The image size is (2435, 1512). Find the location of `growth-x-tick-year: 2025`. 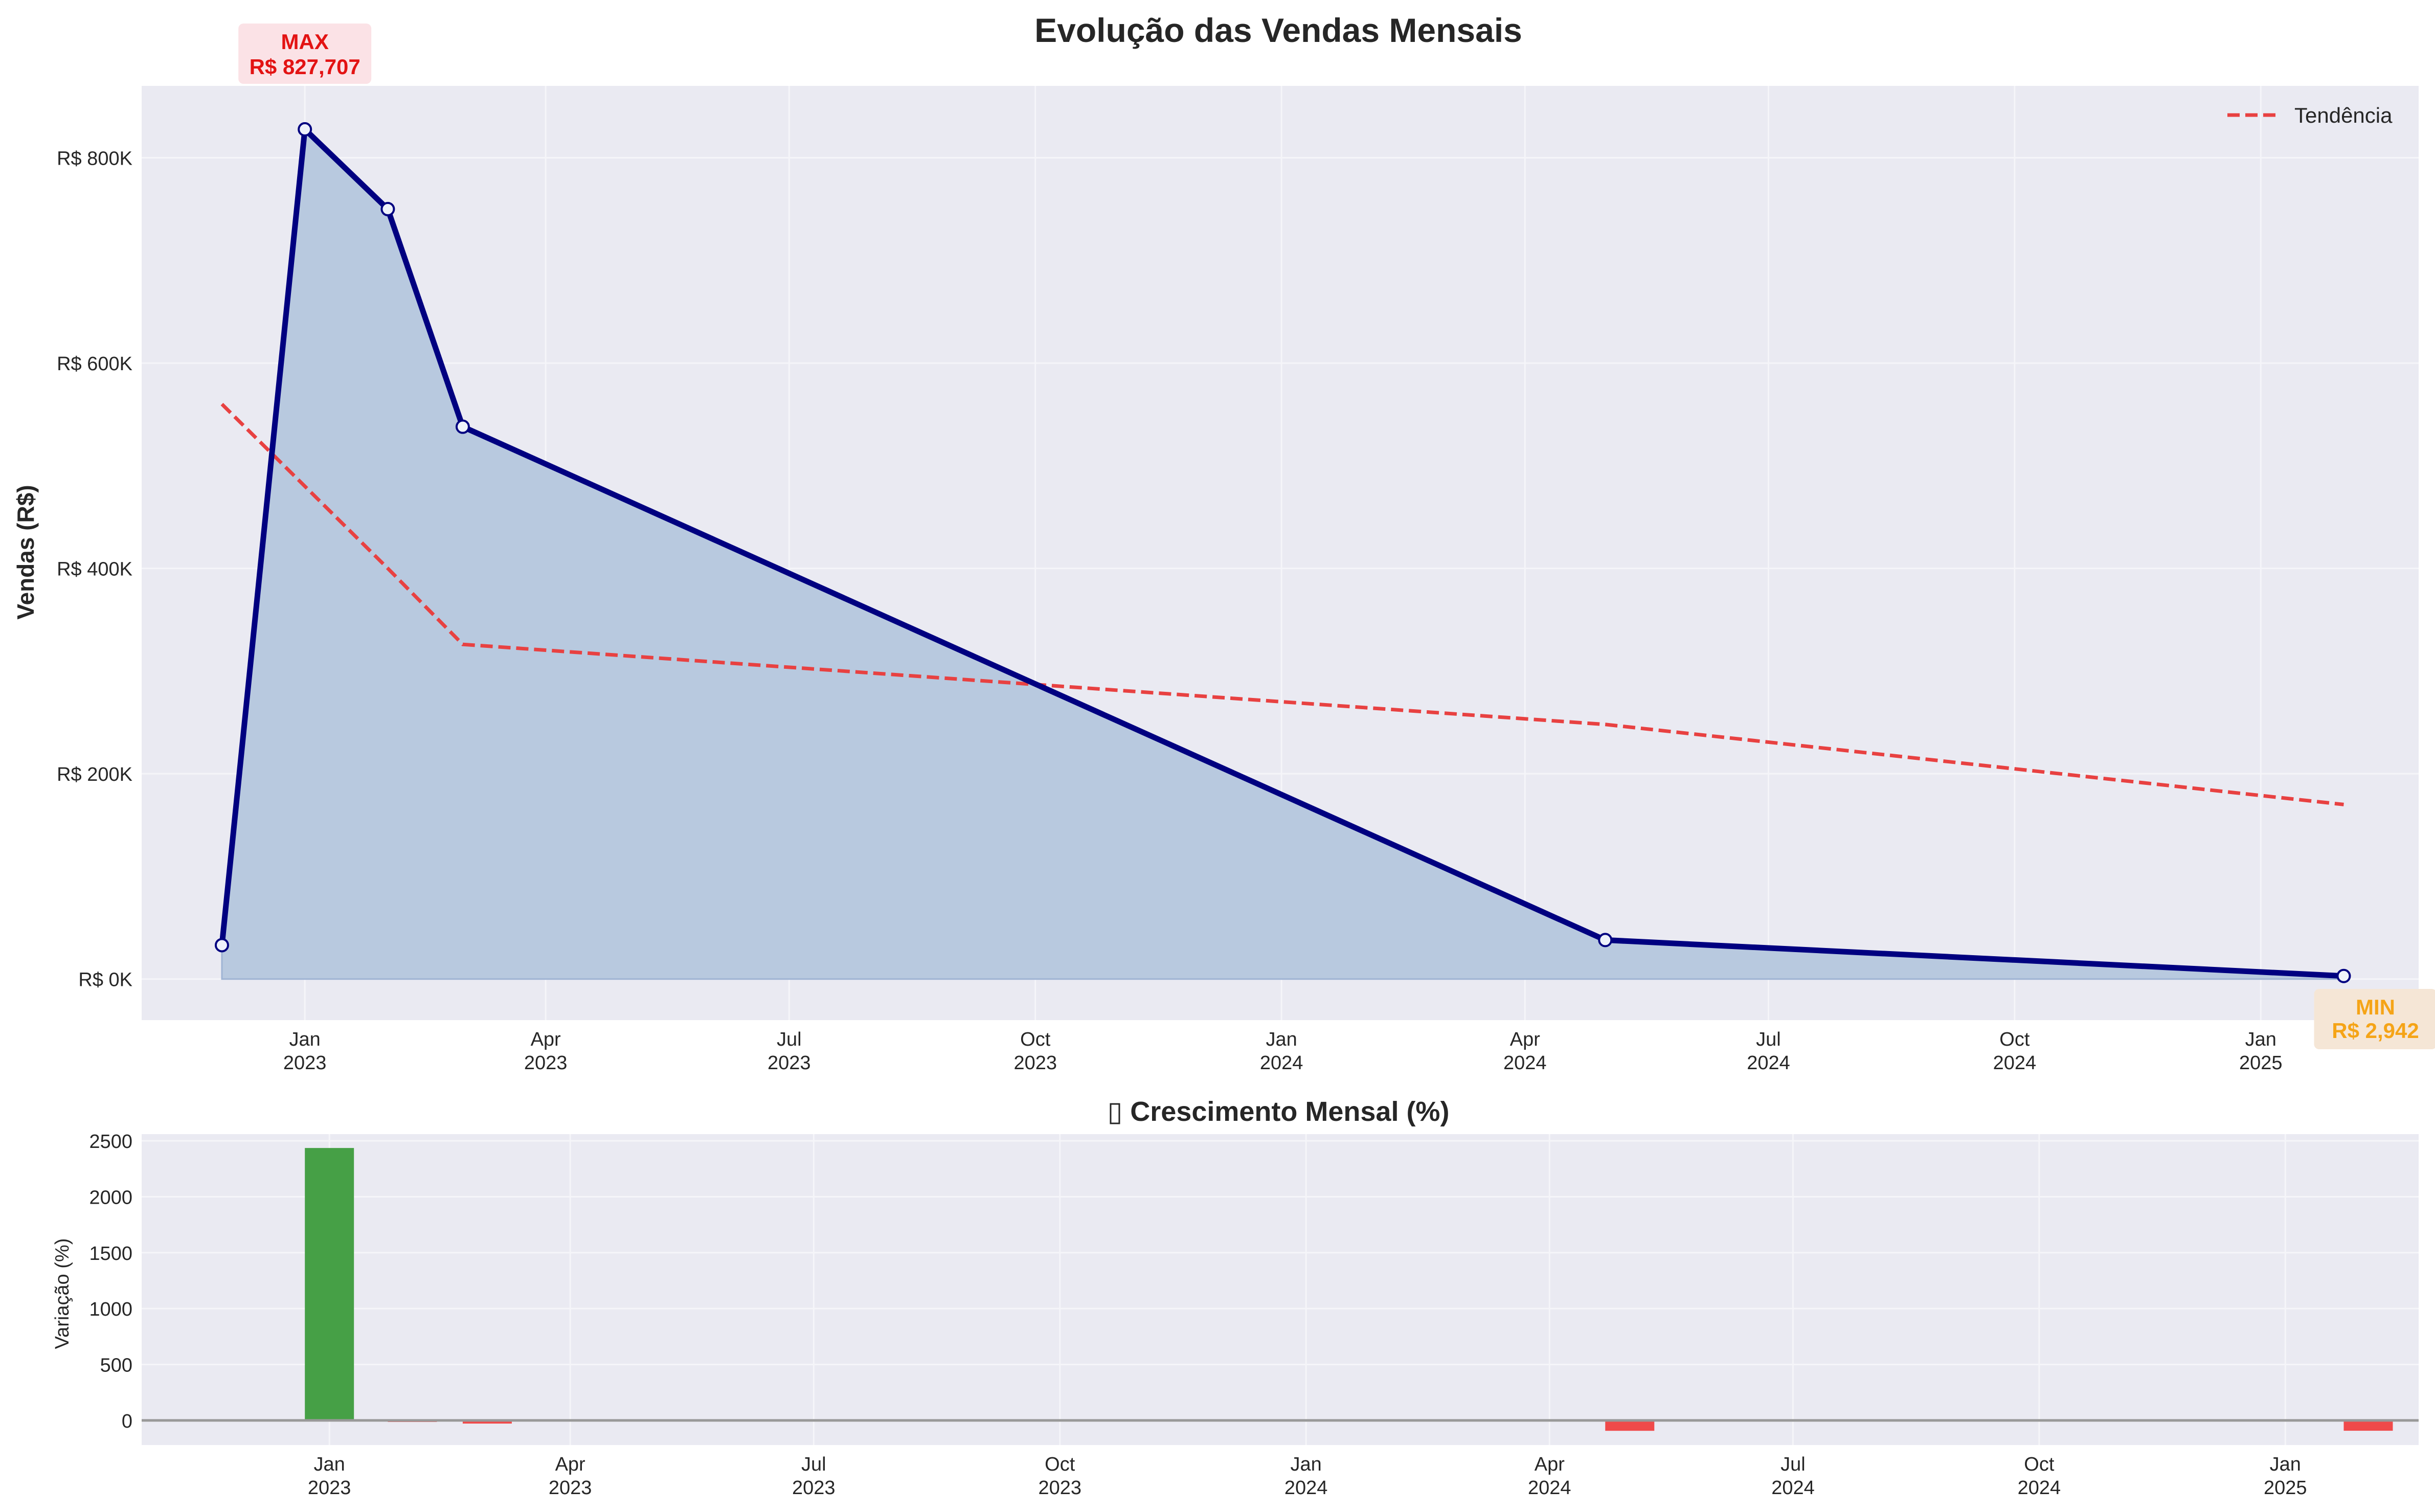

growth-x-tick-year: 2025 is located at coordinates (2286, 1488).